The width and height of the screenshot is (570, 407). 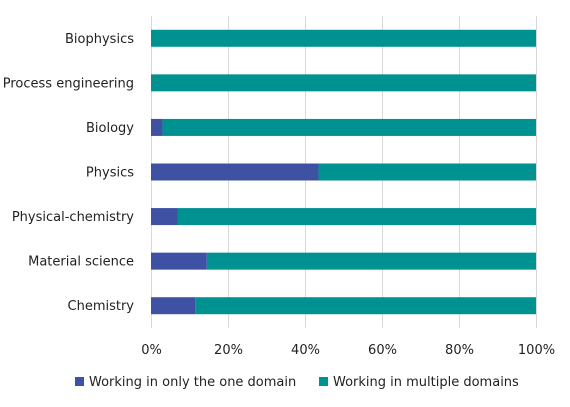 I want to click on category-label: Chemistry, so click(x=101, y=306).